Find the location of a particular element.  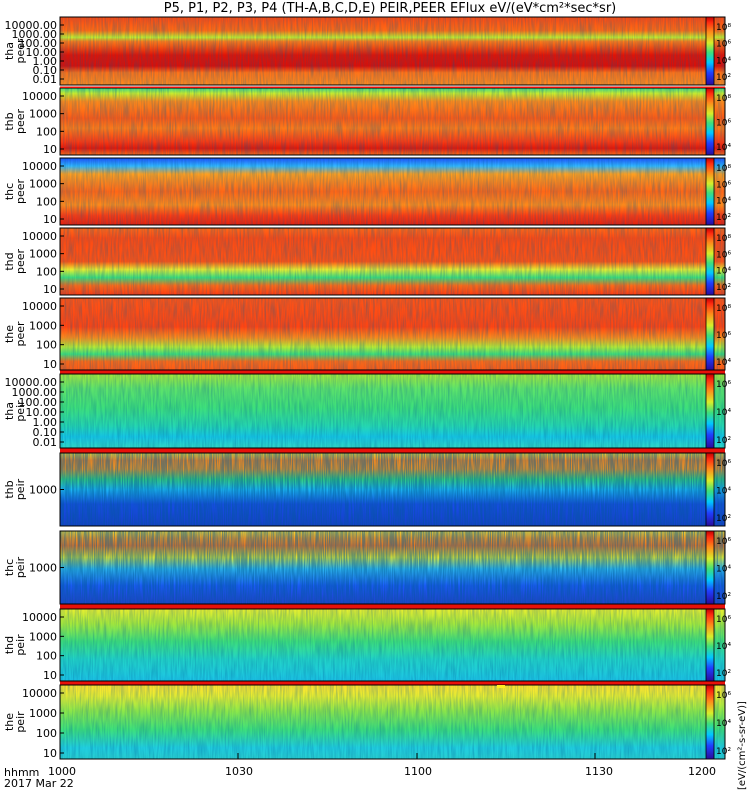

y-tick-label: 1000.00 is located at coordinates (35, 392).